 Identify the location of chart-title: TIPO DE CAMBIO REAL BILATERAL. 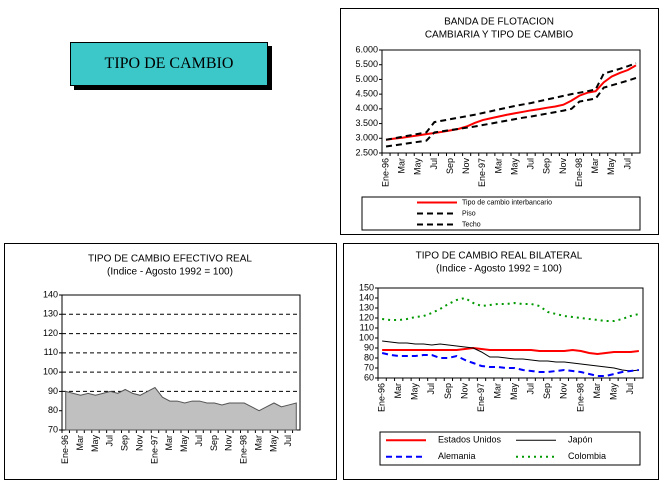
(499, 256).